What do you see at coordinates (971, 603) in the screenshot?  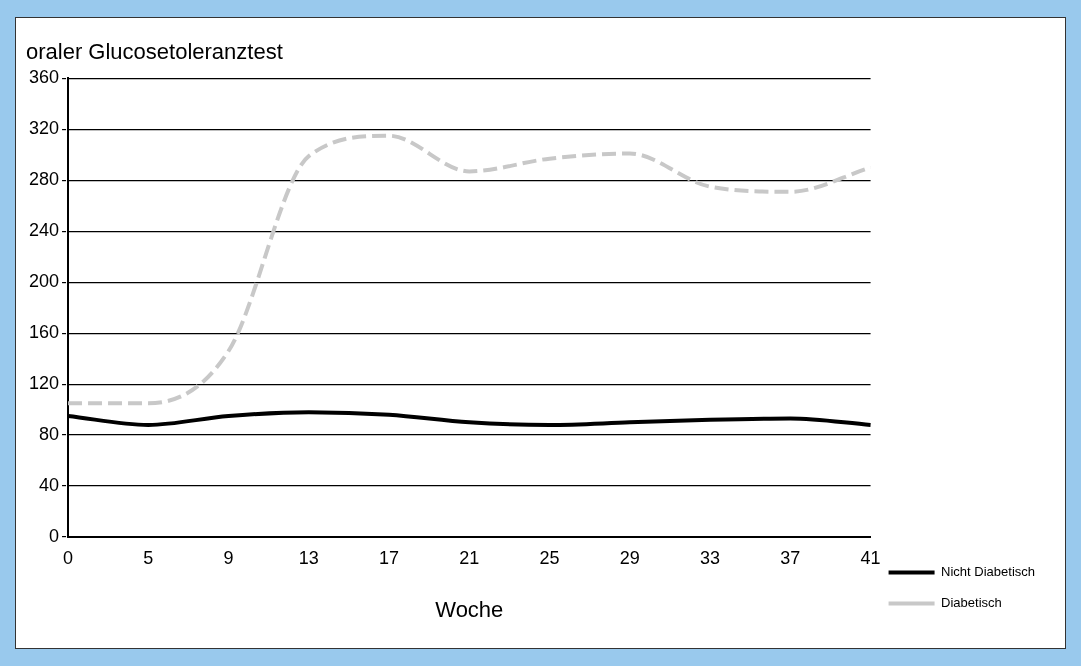 I see `legend-label: Diabetisch` at bounding box center [971, 603].